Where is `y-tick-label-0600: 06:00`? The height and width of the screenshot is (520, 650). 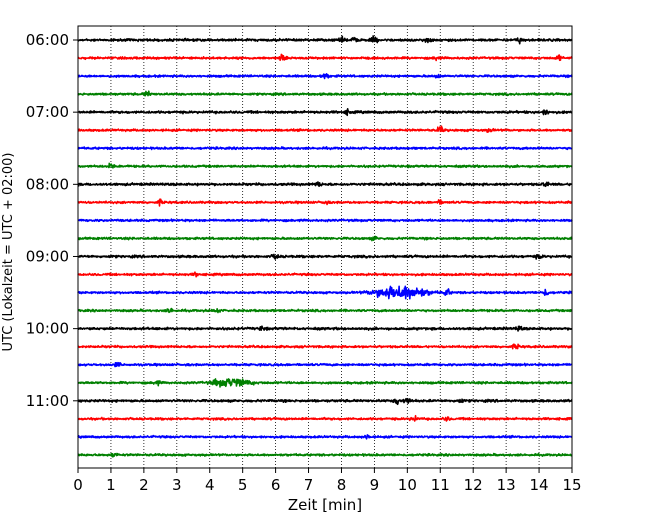 y-tick-label-0600: 06:00 is located at coordinates (47, 40).